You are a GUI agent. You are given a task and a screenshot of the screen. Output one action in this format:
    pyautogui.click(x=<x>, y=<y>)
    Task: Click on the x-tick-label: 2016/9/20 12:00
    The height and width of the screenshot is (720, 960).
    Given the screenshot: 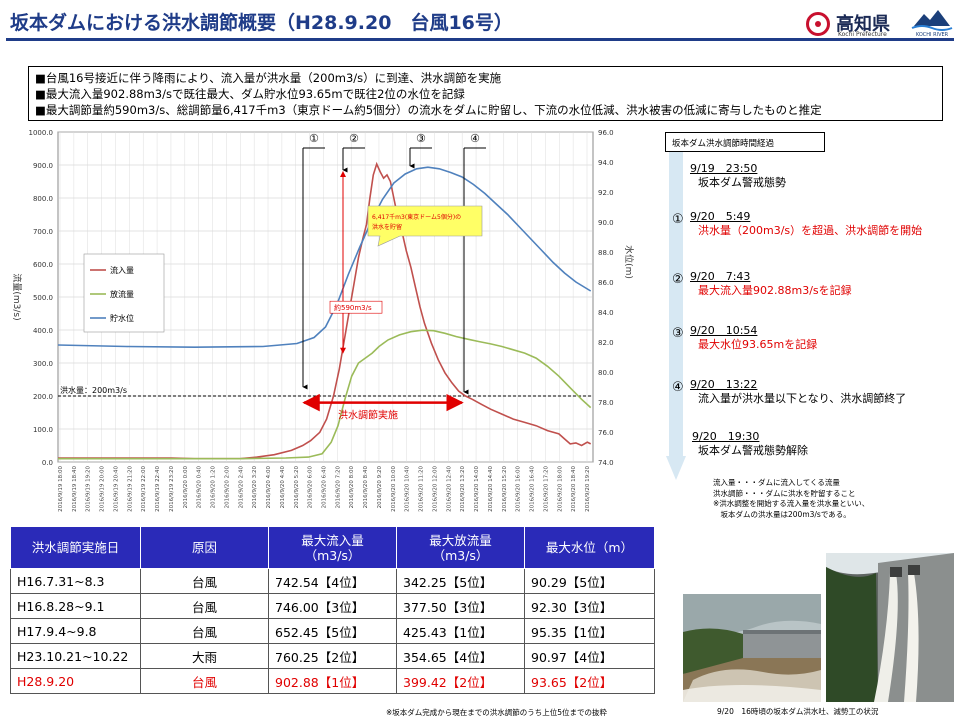 What is the action you would take?
    pyautogui.click(x=435, y=489)
    